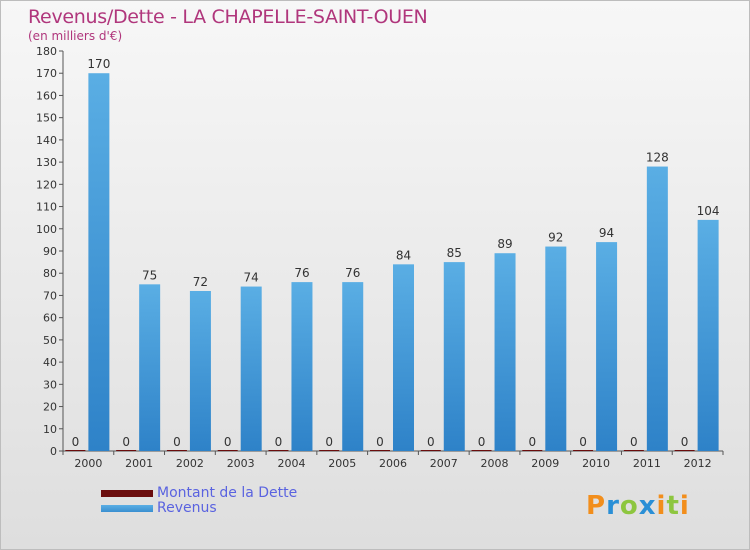 This screenshot has width=750, height=550. Describe the element at coordinates (228, 17) in the screenshot. I see `chart-title: Revenus/Dette - LA CHAPELLE-SAINT-OUEN` at that location.